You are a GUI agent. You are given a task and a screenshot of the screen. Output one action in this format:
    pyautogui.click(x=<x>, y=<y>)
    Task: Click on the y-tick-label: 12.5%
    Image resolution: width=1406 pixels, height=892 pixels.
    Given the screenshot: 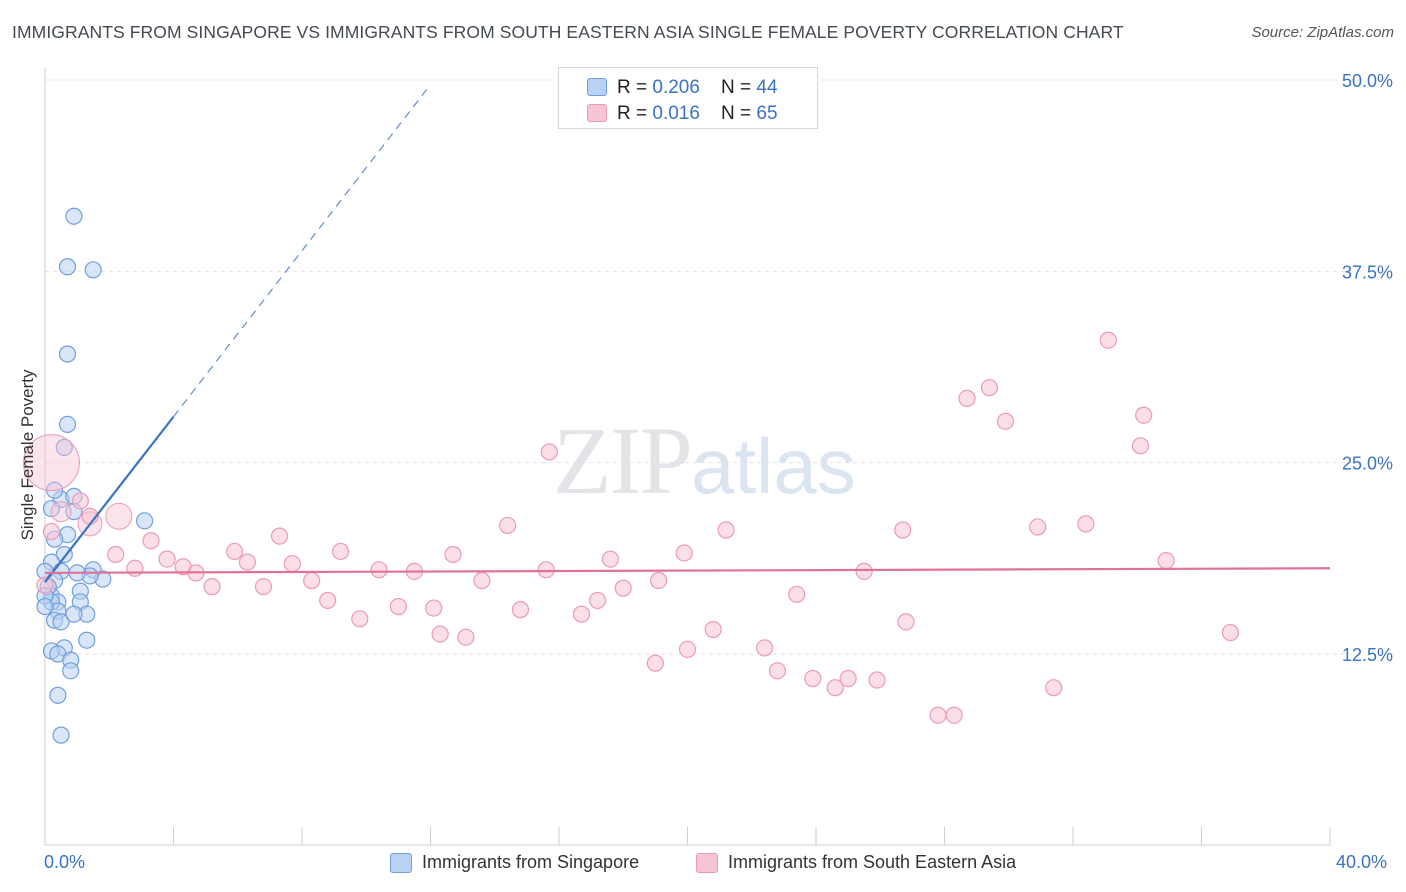 What is the action you would take?
    pyautogui.click(x=1367, y=655)
    